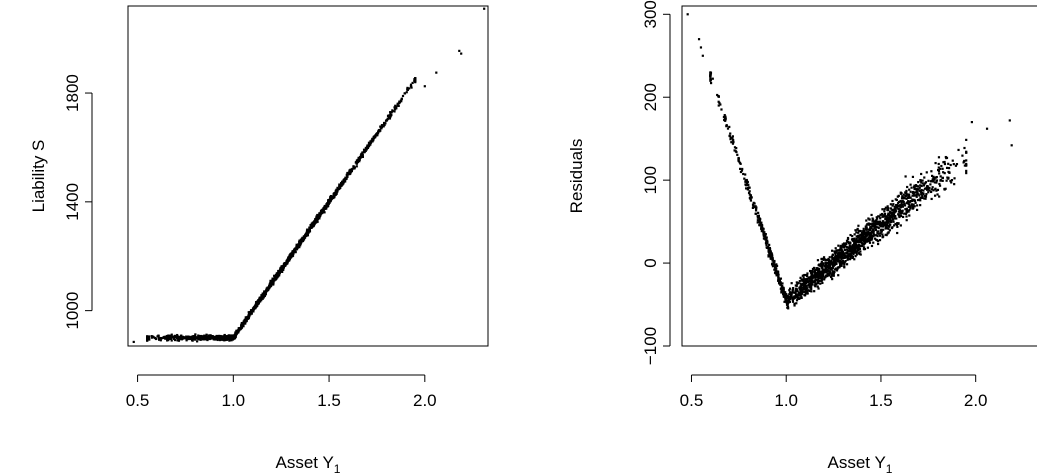 This screenshot has width=1037, height=474. What do you see at coordinates (650, 346) in the screenshot?
I see `right-y-tick-label: −100` at bounding box center [650, 346].